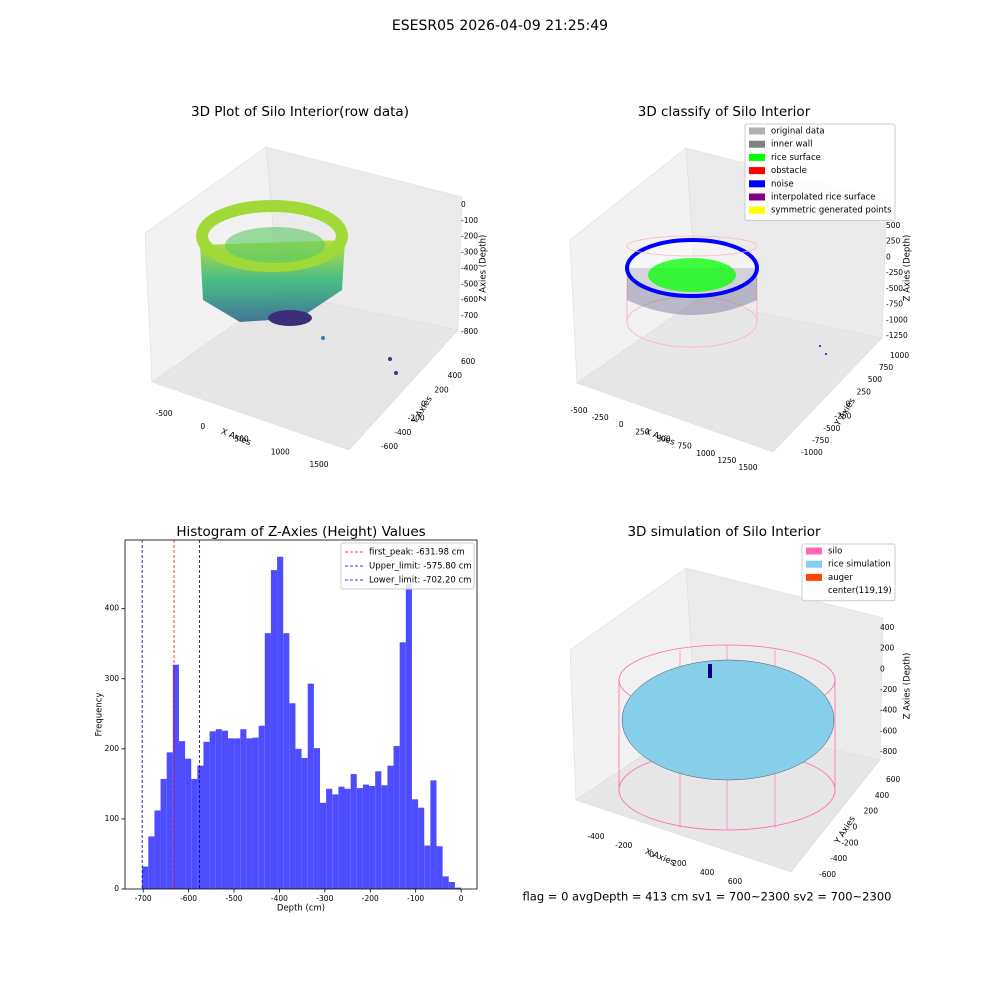  Describe the element at coordinates (642, 431) in the screenshot. I see `x-tick-label: 250` at that location.